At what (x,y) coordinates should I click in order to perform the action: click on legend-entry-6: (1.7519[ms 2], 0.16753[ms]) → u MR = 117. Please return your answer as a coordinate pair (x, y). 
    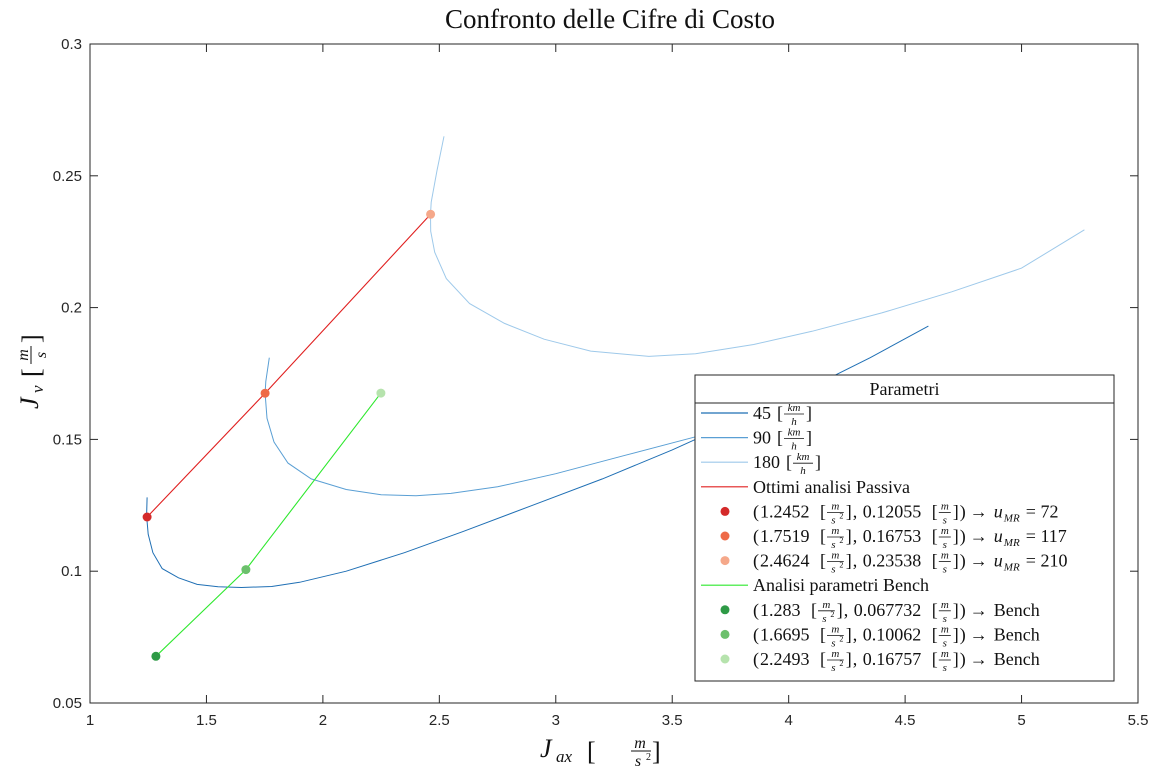
    Looking at the image, I should click on (893, 538).